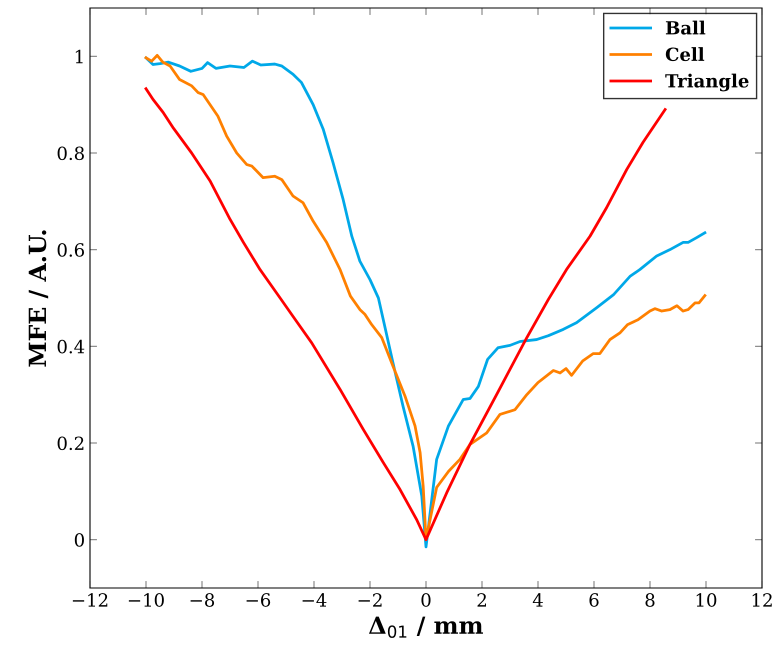 Image resolution: width=776 pixels, height=658 pixels. Describe the element at coordinates (594, 600) in the screenshot. I see `x-tick-label: 6` at that location.